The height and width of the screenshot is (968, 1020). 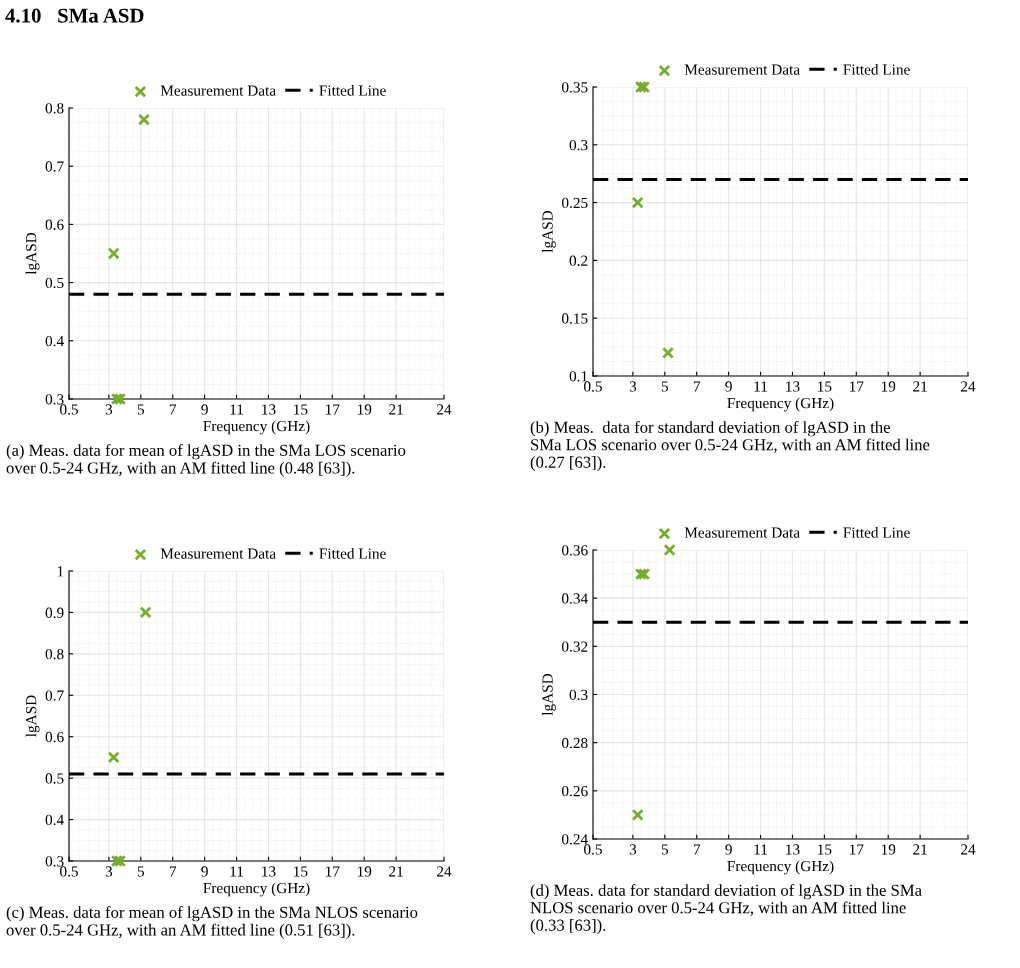 What do you see at coordinates (574, 203) in the screenshot?
I see `y-tick-label: 0.25` at bounding box center [574, 203].